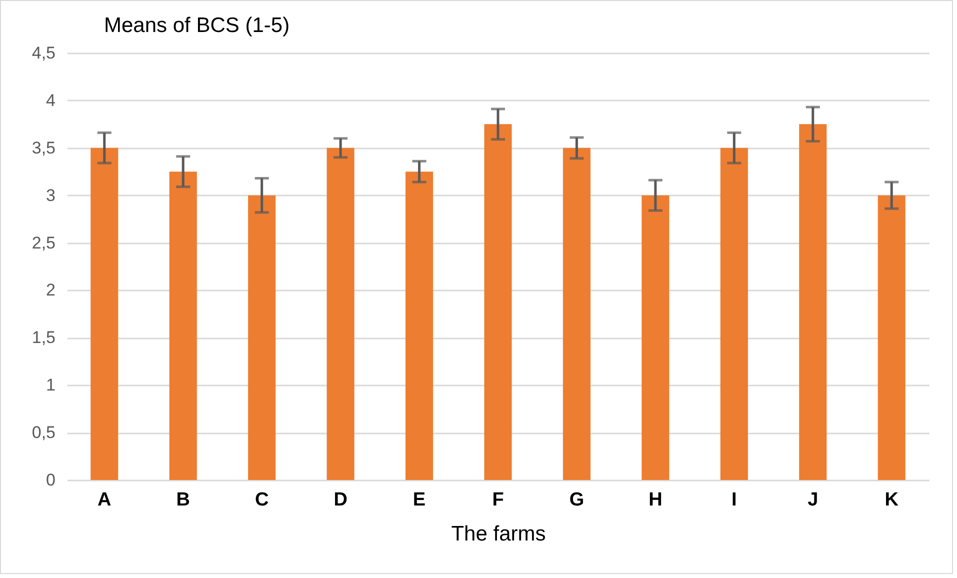 Image resolution: width=957 pixels, height=578 pixels. Describe the element at coordinates (261, 500) in the screenshot. I see `x-tick-label: C` at that location.